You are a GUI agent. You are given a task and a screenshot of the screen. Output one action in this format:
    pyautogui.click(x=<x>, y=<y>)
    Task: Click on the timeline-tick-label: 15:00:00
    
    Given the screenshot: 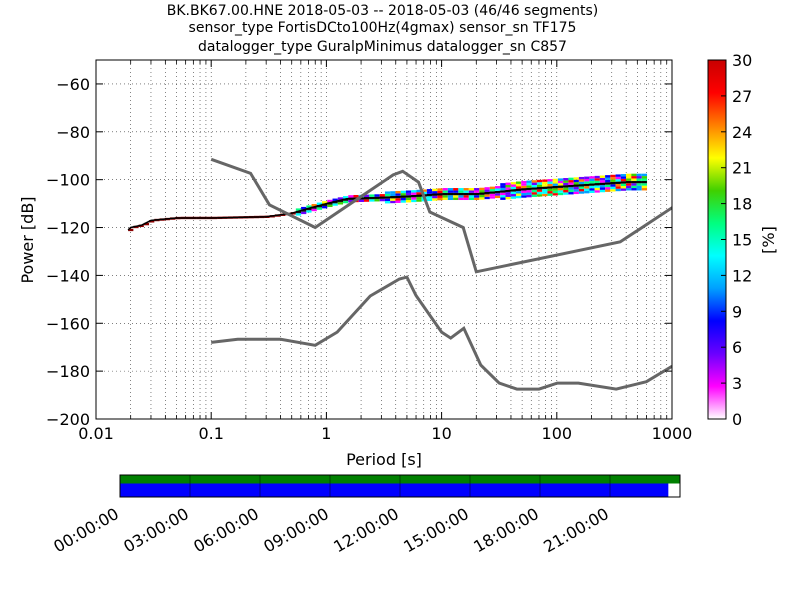 What is the action you would take?
    pyautogui.click(x=436, y=530)
    